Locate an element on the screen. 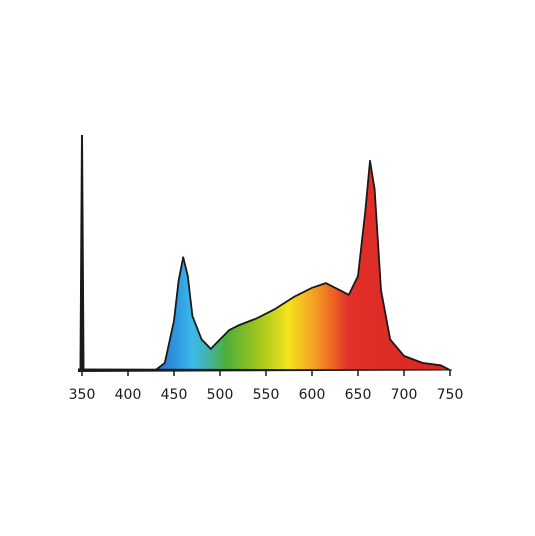 This screenshot has width=535, height=536. x-tick-label: 550 is located at coordinates (266, 395).